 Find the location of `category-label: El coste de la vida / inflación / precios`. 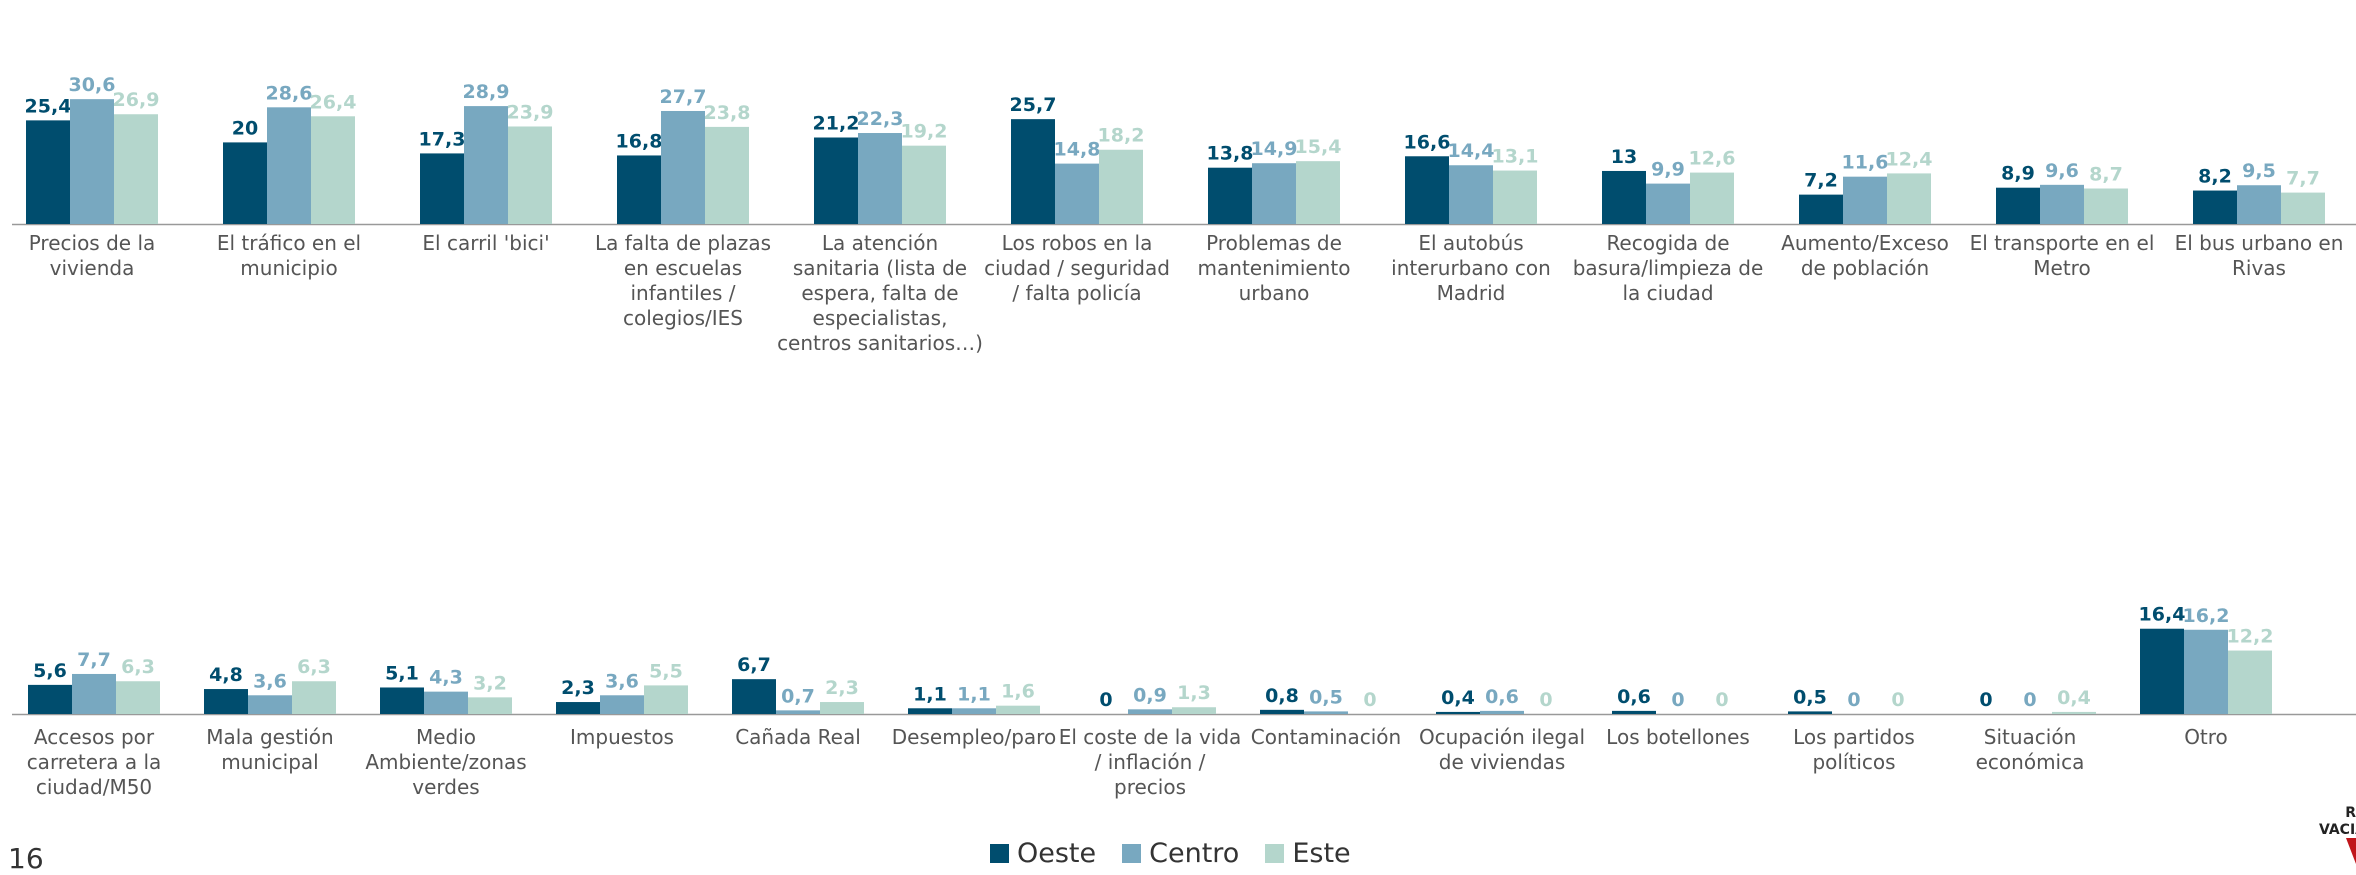

category-label: El coste de la vida / inflación / precios is located at coordinates (1150, 762).